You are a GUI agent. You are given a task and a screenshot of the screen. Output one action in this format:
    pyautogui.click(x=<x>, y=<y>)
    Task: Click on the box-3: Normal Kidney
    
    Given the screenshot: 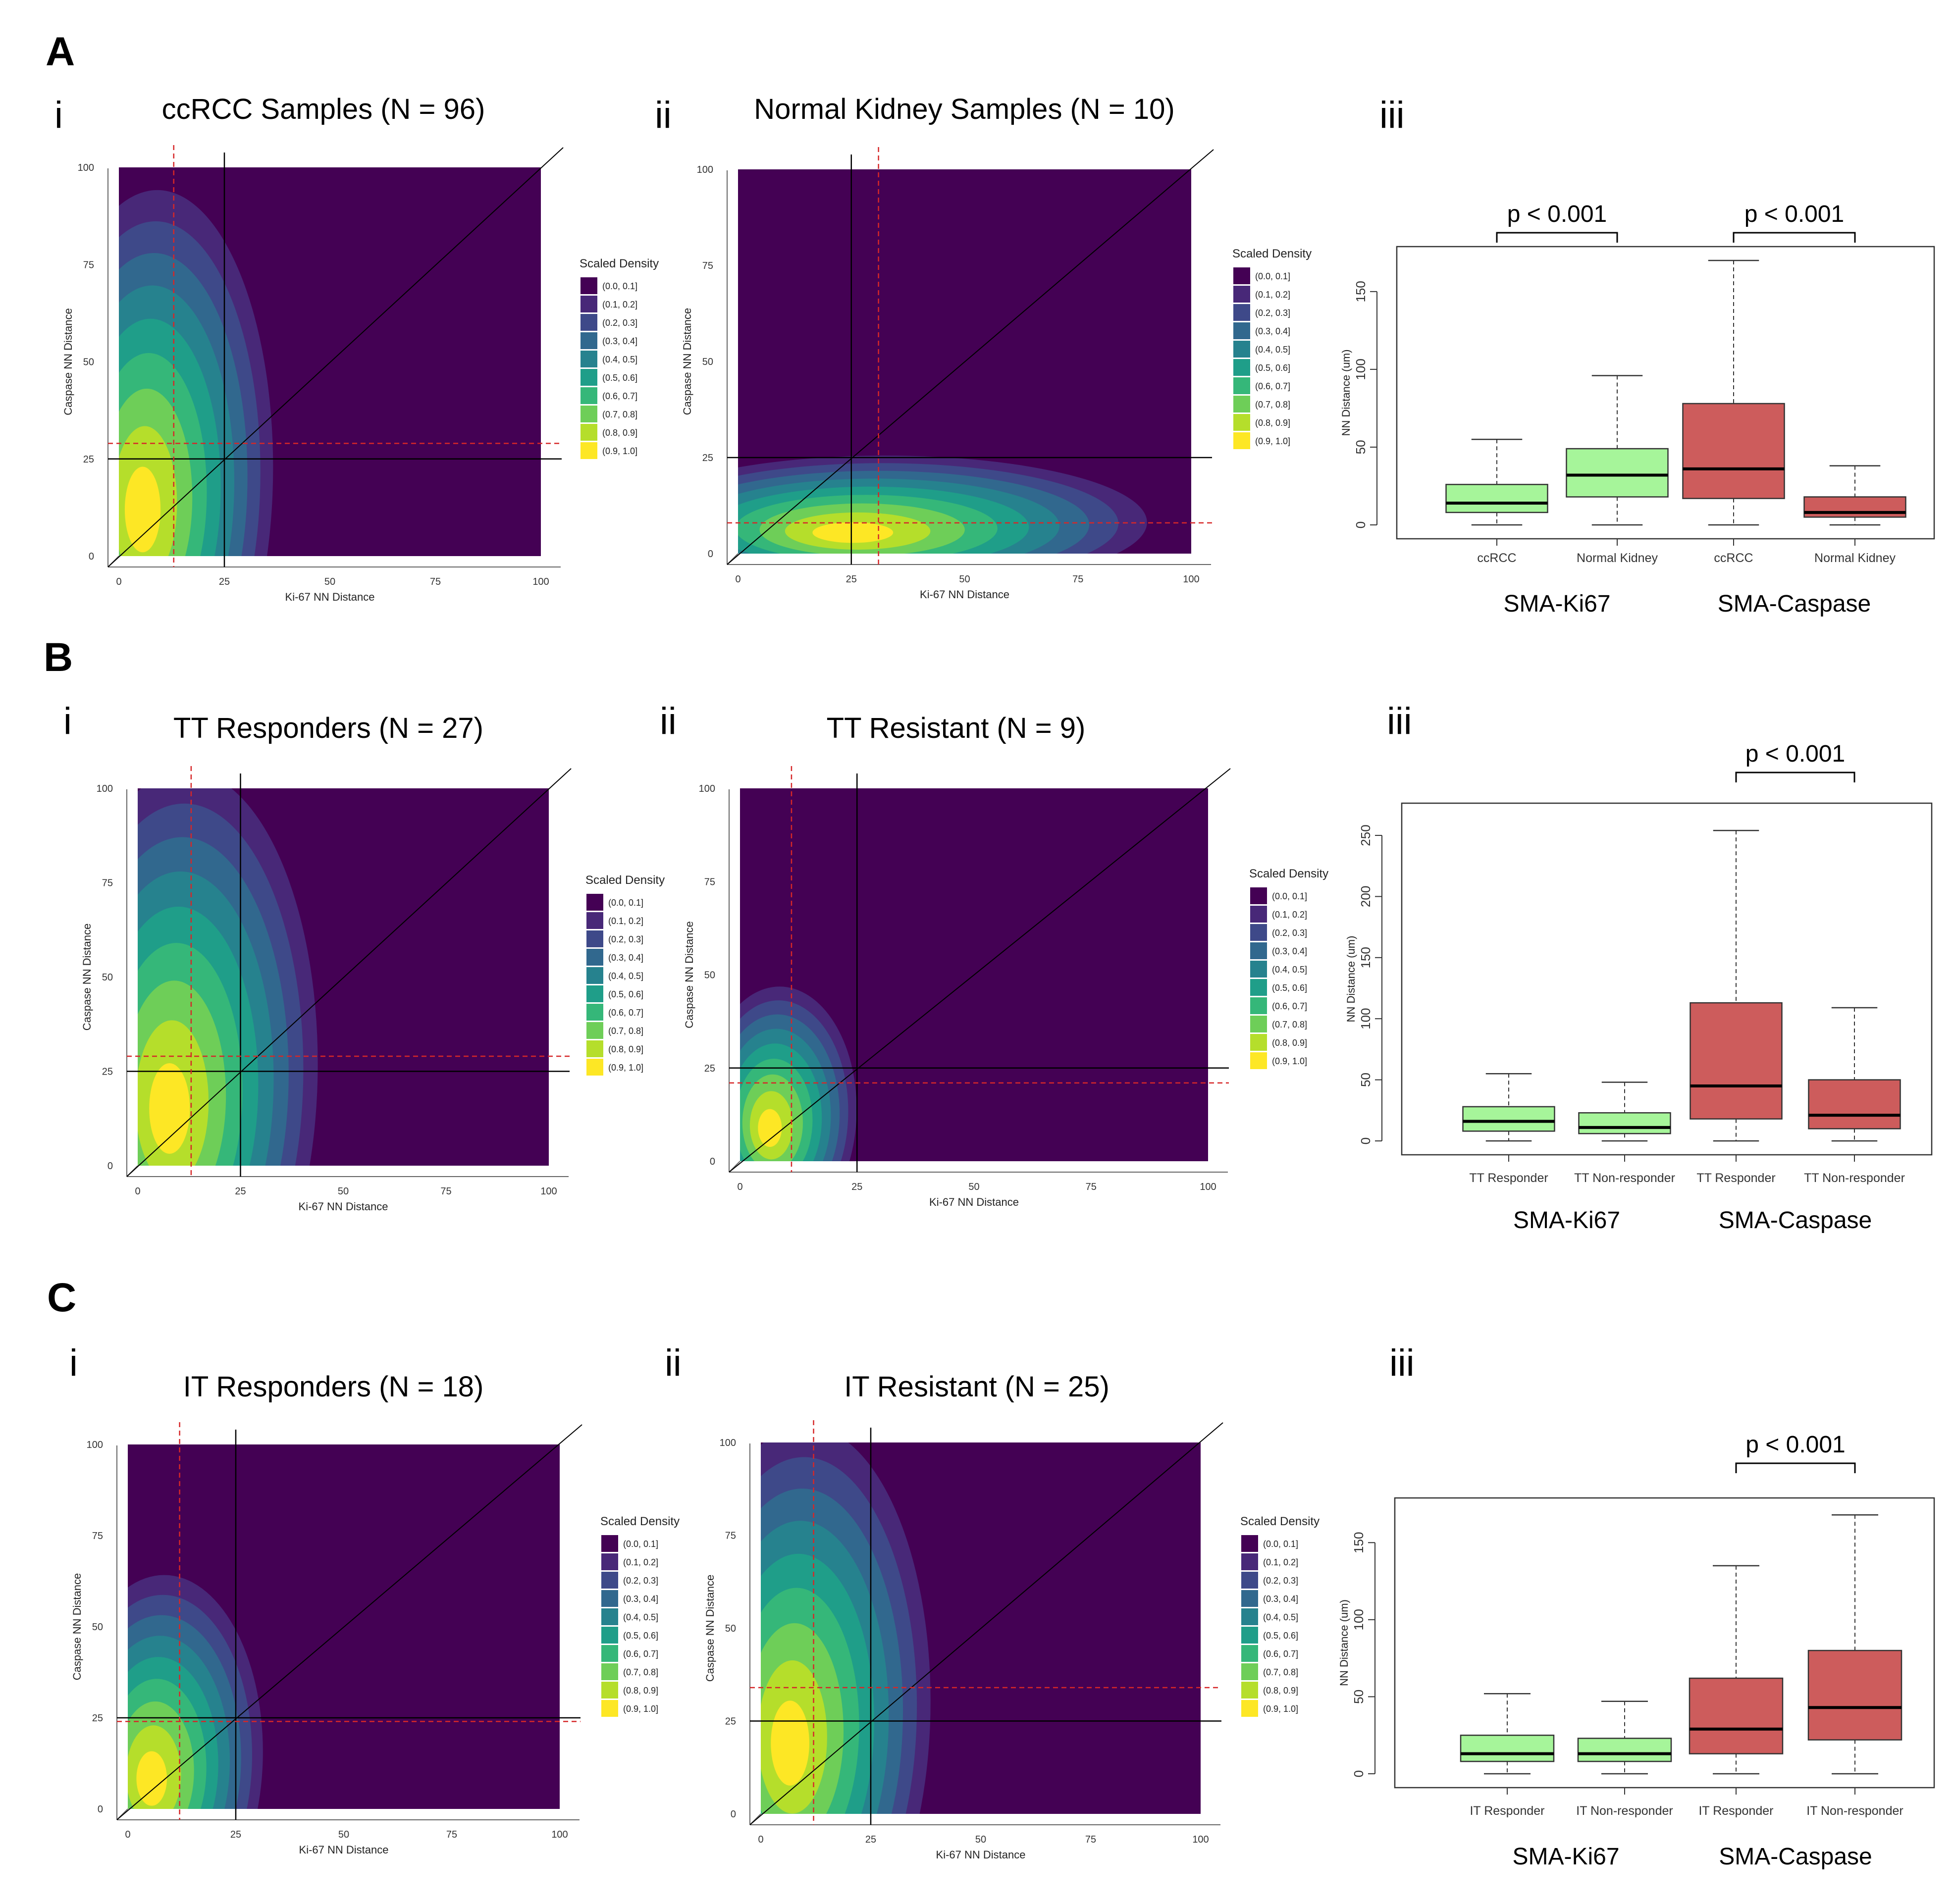 What is the action you would take?
    pyautogui.click(x=1855, y=515)
    